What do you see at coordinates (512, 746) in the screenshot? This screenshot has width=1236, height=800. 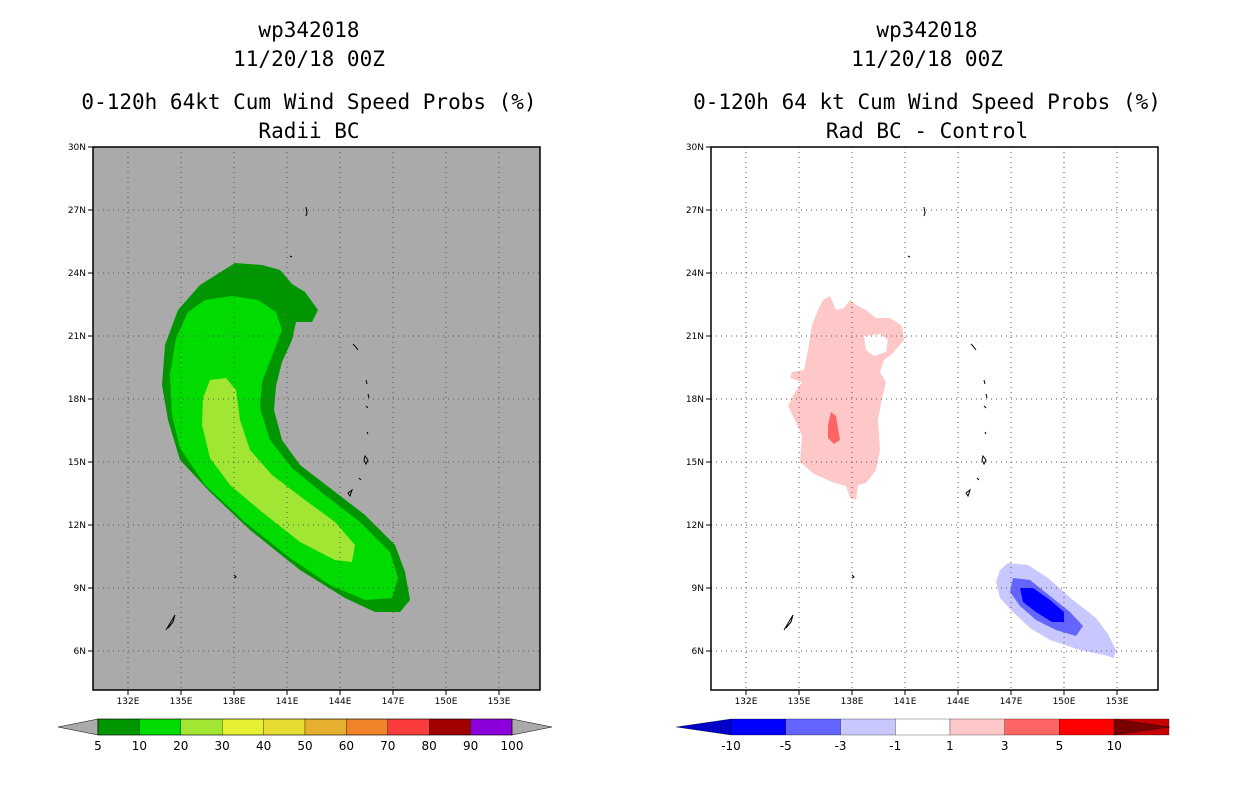 I see `colorbar-label: 100` at bounding box center [512, 746].